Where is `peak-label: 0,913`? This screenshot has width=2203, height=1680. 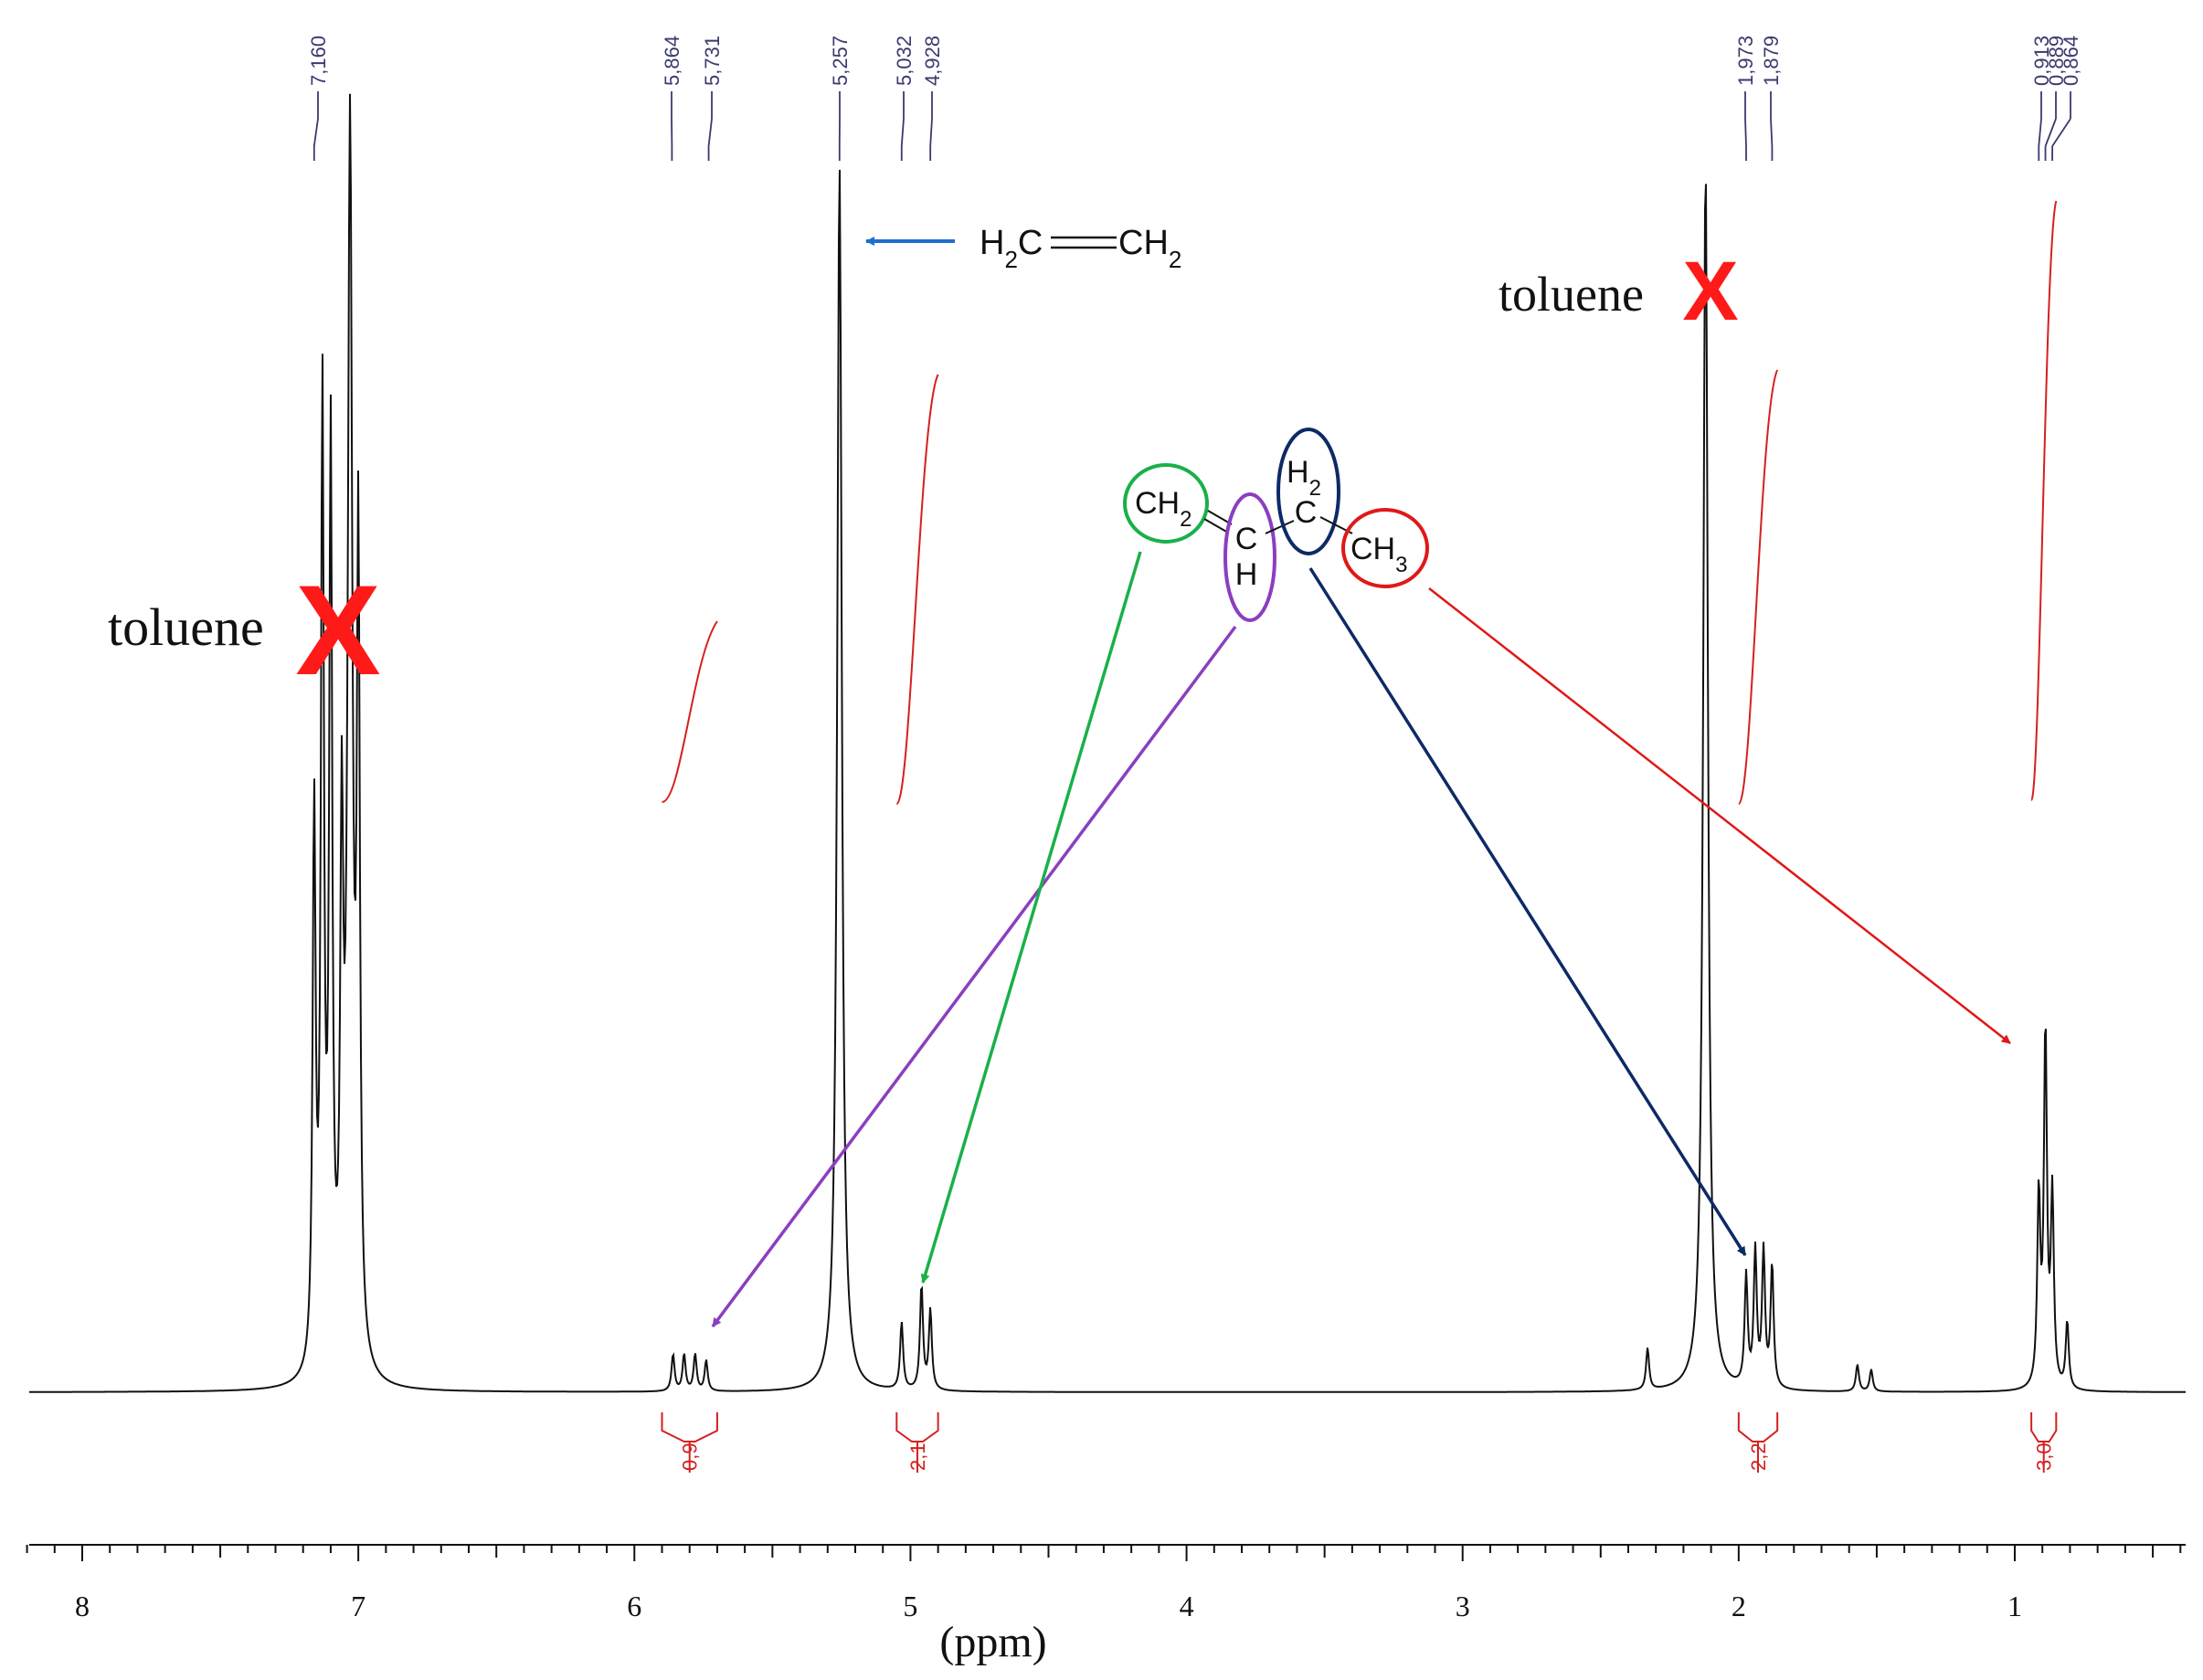 peak-label: 0,913 is located at coordinates (2041, 61).